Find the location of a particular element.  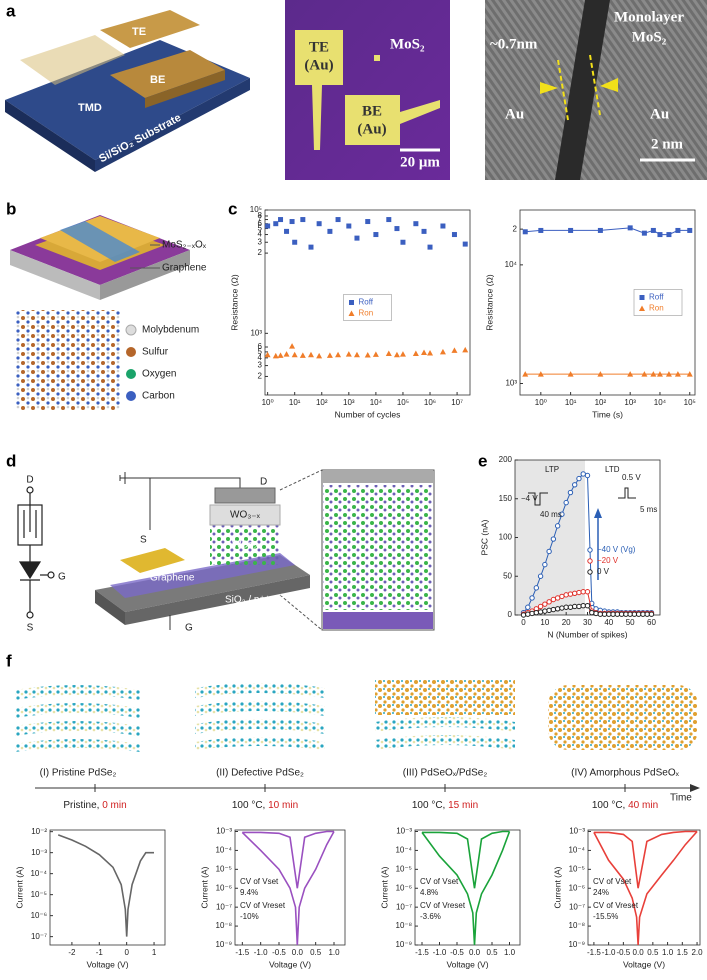

y-tick-label: 6 is located at coordinates (260, 223).